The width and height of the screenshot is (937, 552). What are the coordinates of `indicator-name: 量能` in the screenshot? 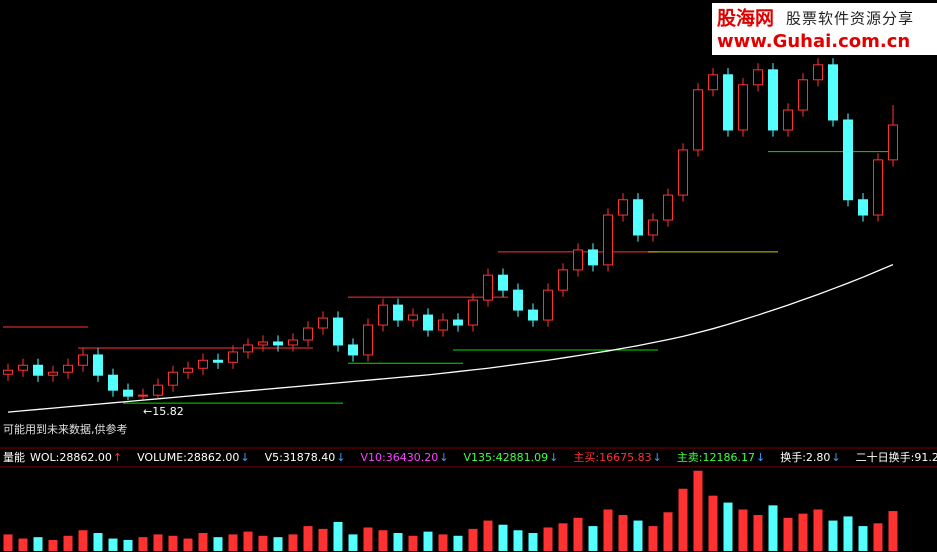 It's located at (14, 457).